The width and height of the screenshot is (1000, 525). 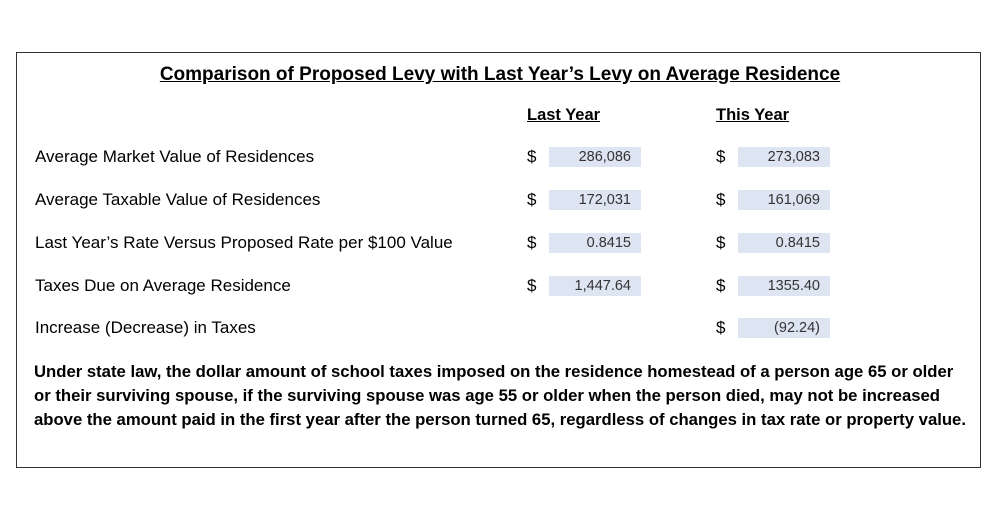 What do you see at coordinates (595, 243) in the screenshot?
I see `value-last-year-rate: 0.8415` at bounding box center [595, 243].